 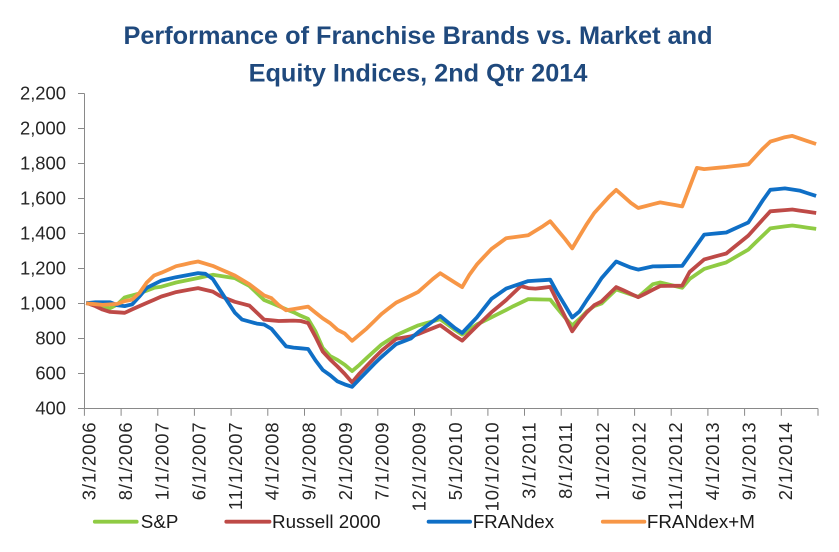 What do you see at coordinates (514, 521) in the screenshot?
I see `svg-text: FRANdex` at bounding box center [514, 521].